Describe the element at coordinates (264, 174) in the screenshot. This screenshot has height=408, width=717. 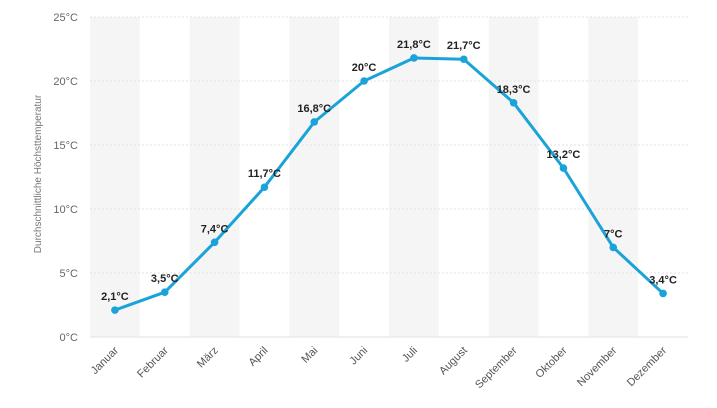
I see `data-label: 11,7°C` at that location.